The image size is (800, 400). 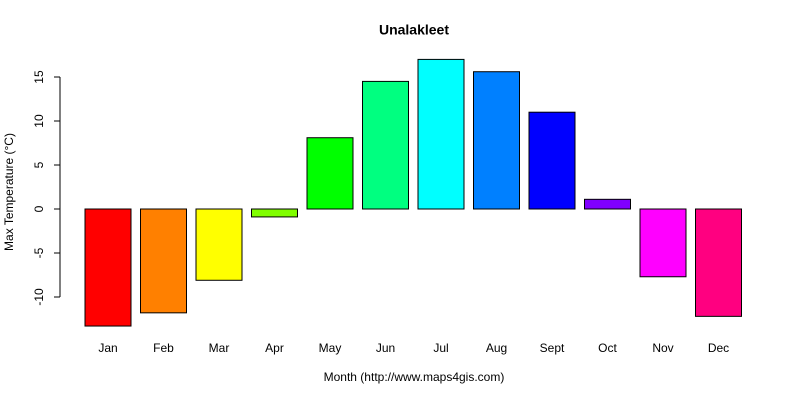 What do you see at coordinates (274, 348) in the screenshot?
I see `x-tick-label: Apr` at bounding box center [274, 348].